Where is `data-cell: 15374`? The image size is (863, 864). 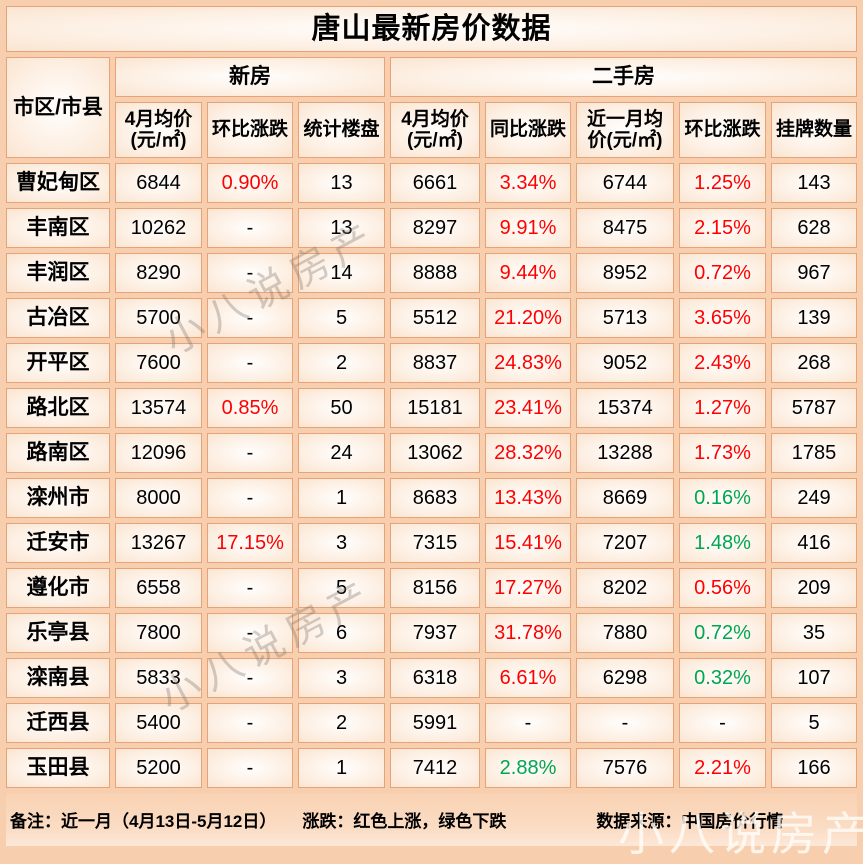
data-cell: 15374 is located at coordinates (625, 408).